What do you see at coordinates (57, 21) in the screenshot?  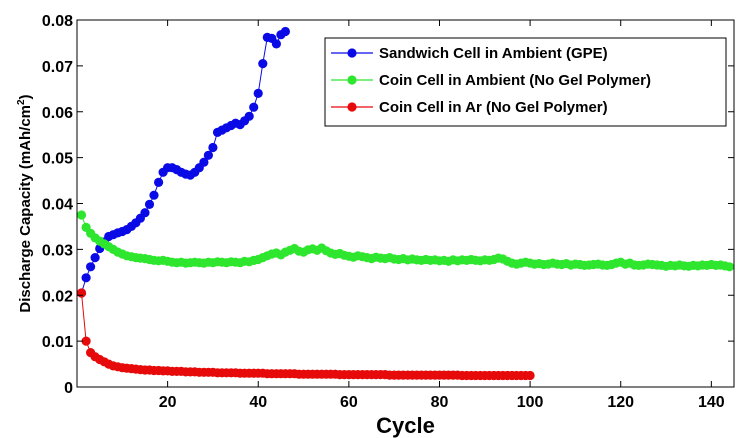 I see `y-tick-label: 0.08` at bounding box center [57, 21].